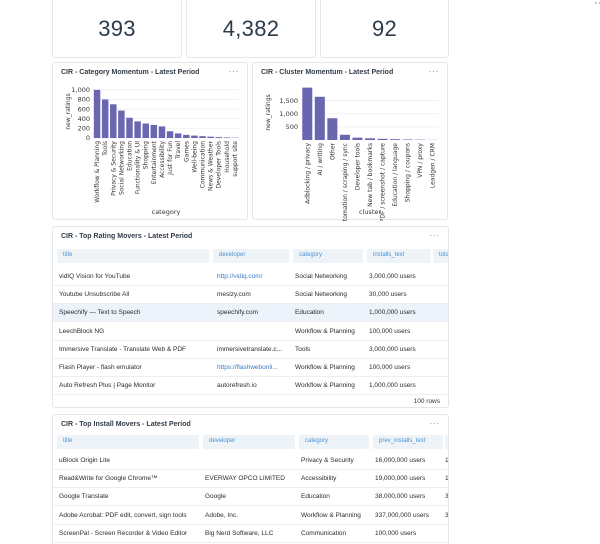 This screenshot has width=600, height=544. What do you see at coordinates (288, 114) in the screenshot?
I see `y-tick-label: 1,000` at bounding box center [288, 114].